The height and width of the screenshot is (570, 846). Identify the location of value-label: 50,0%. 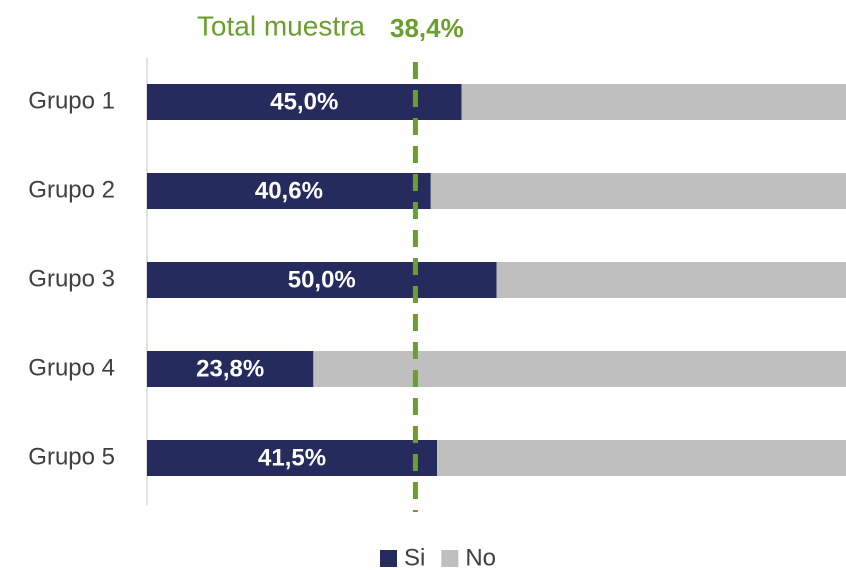
(322, 279).